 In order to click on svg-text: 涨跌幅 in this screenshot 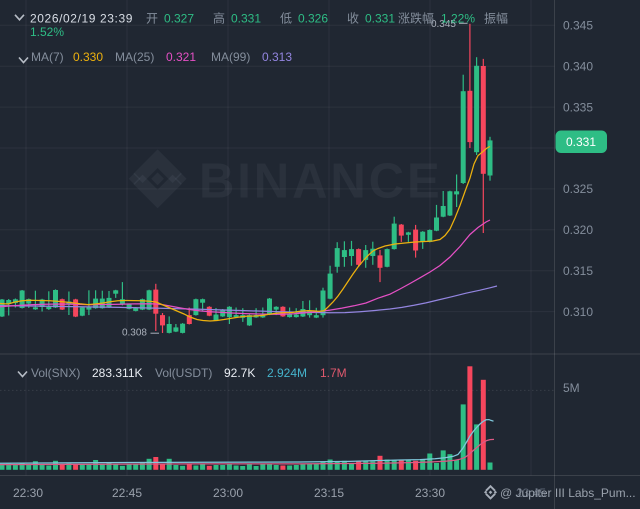, I will do `click(416, 17)`.